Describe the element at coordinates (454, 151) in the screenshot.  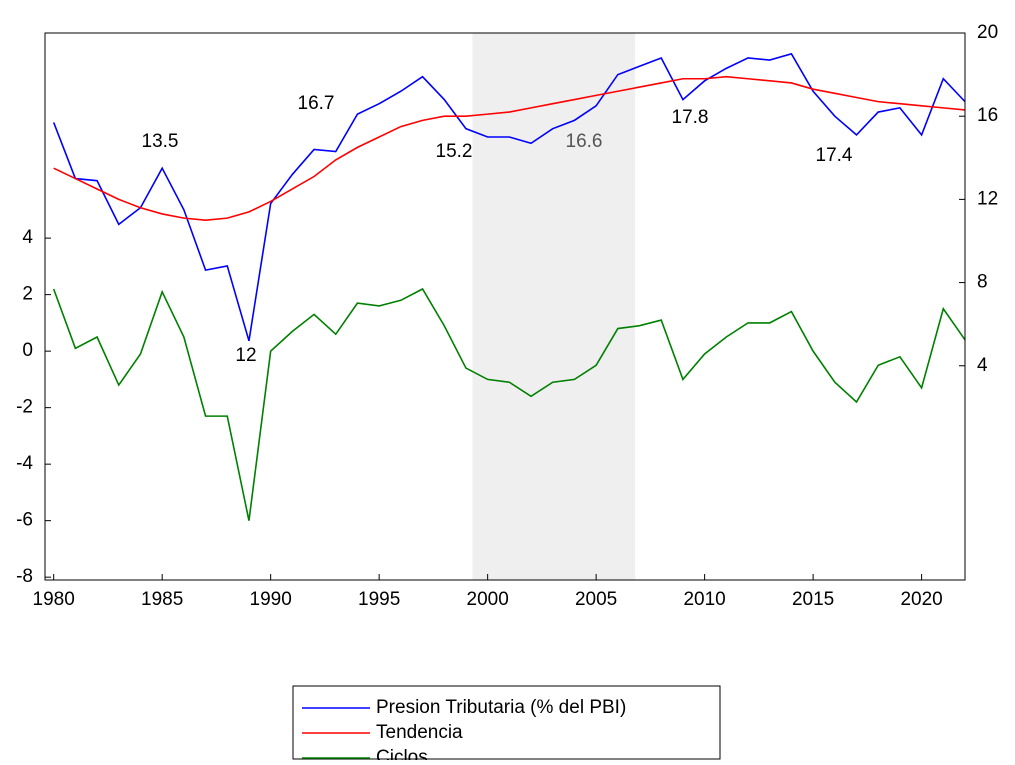
I see `annotation: 15.2` at that location.